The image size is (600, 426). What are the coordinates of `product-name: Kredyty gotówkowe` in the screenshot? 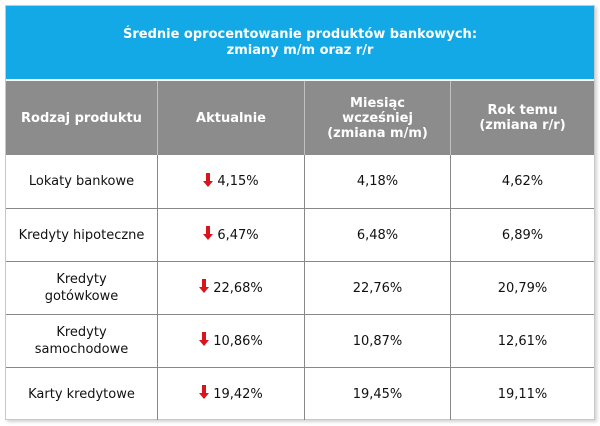 It's located at (82, 288).